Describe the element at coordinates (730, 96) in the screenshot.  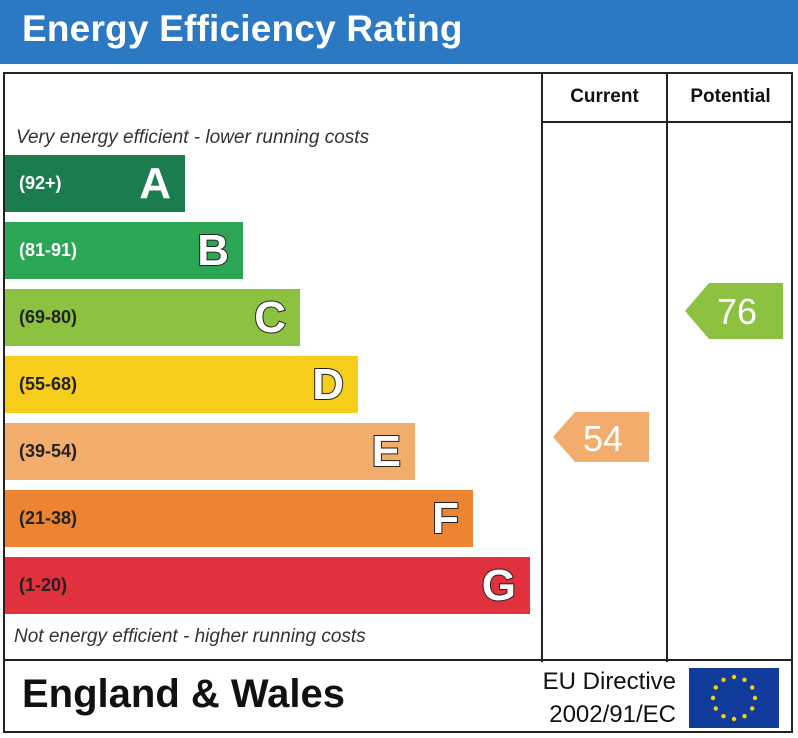
I see `potential-column-header: Potential` at that location.